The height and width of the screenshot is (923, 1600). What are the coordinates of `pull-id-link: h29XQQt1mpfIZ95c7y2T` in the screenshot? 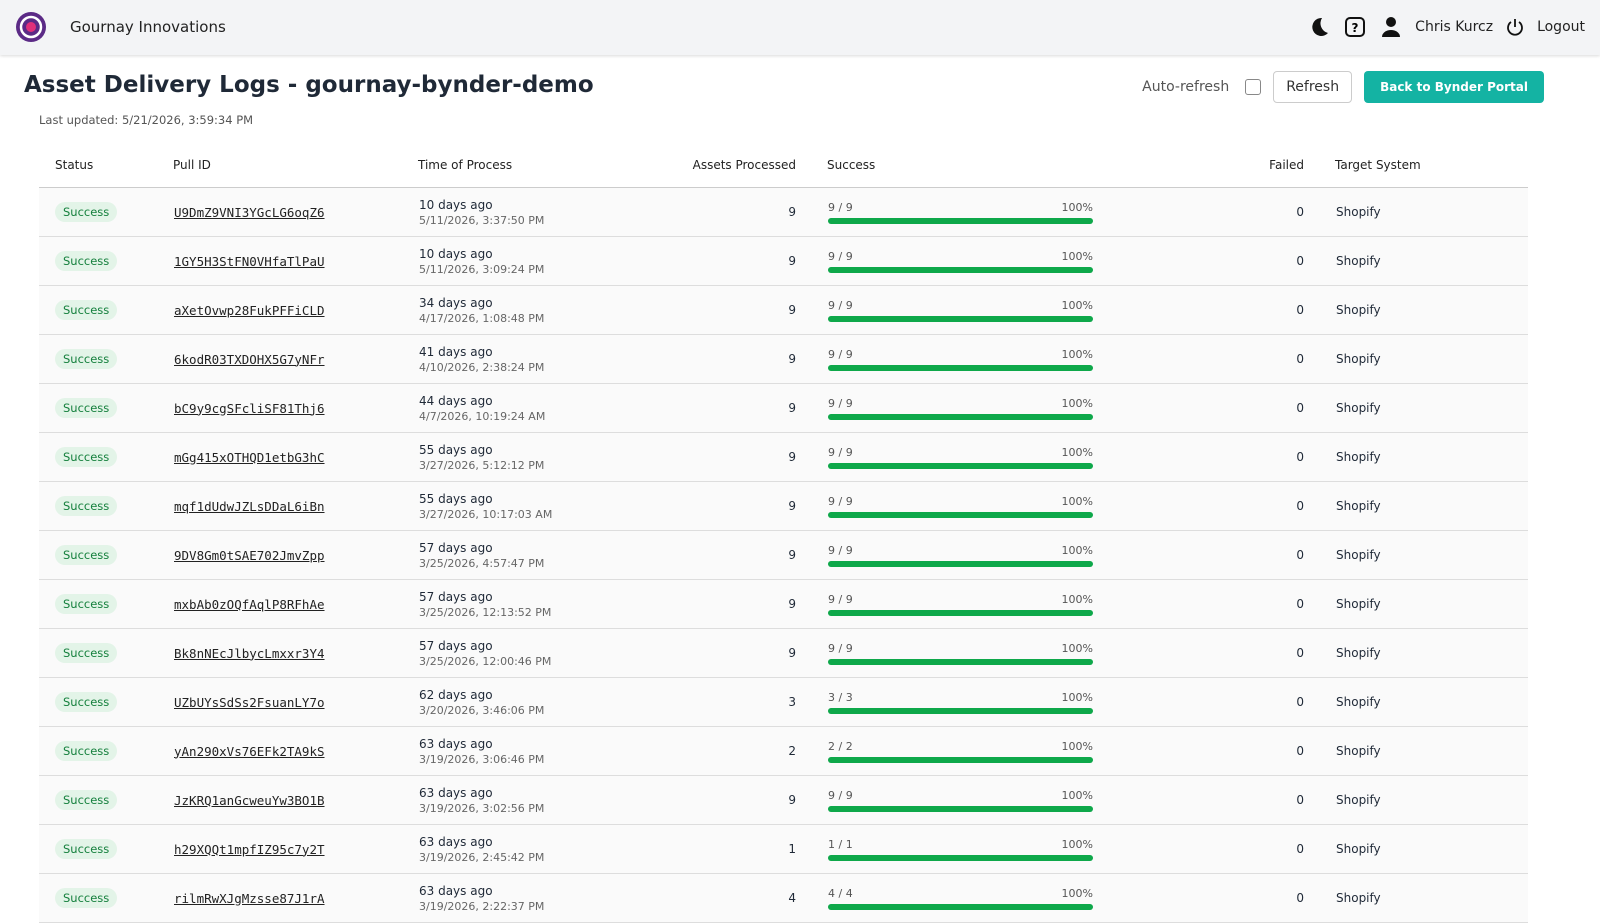 It's located at (249, 849).